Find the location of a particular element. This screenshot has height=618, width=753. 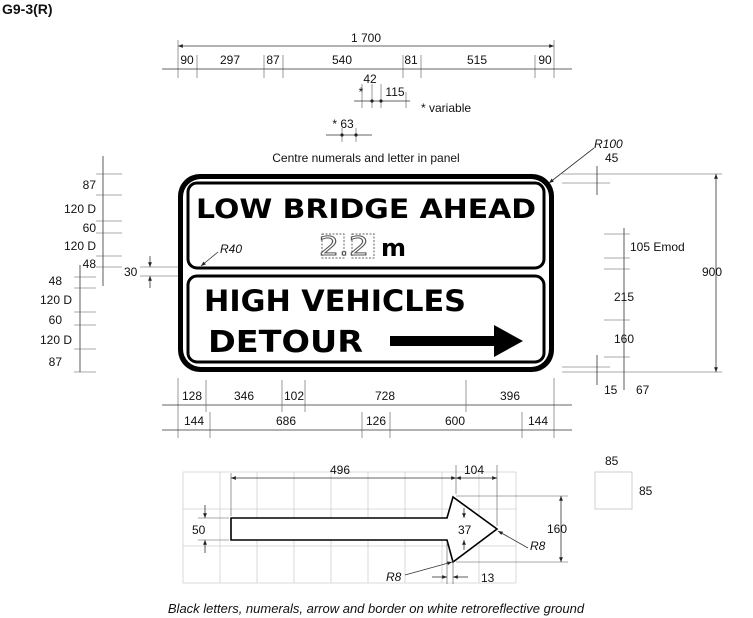

lower-panel is located at coordinates (366, 319).